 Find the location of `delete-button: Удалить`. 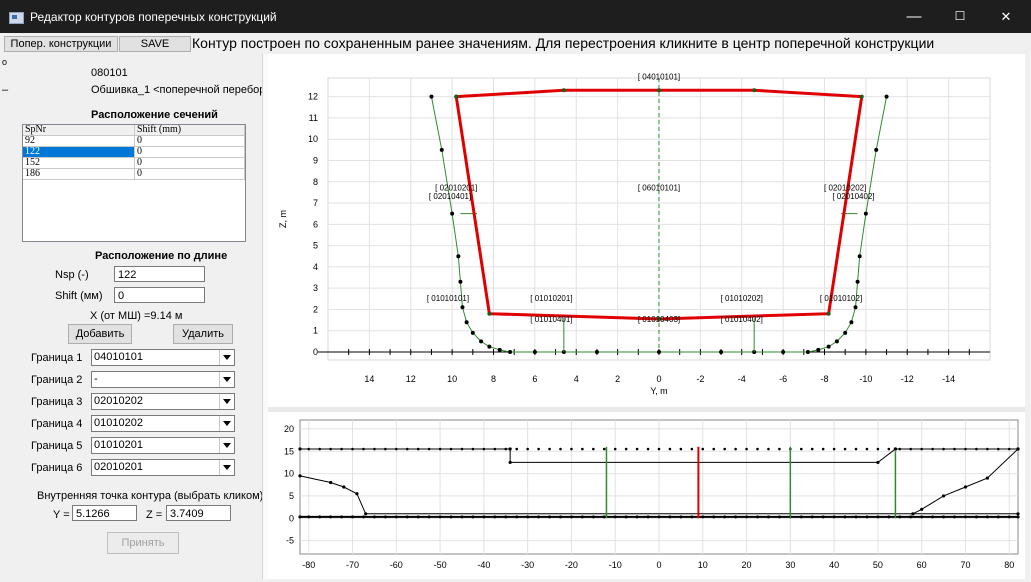

delete-button: Удалить is located at coordinates (203, 334).